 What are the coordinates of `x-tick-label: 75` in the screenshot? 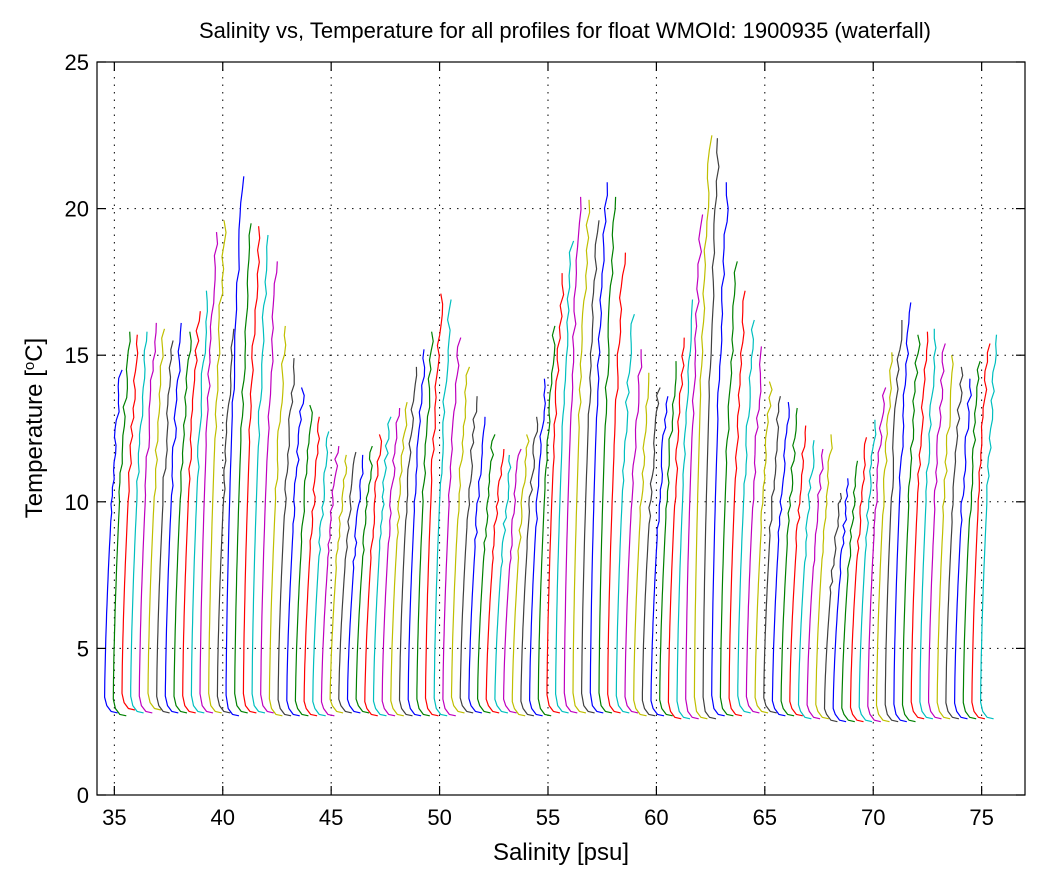 It's located at (981, 817).